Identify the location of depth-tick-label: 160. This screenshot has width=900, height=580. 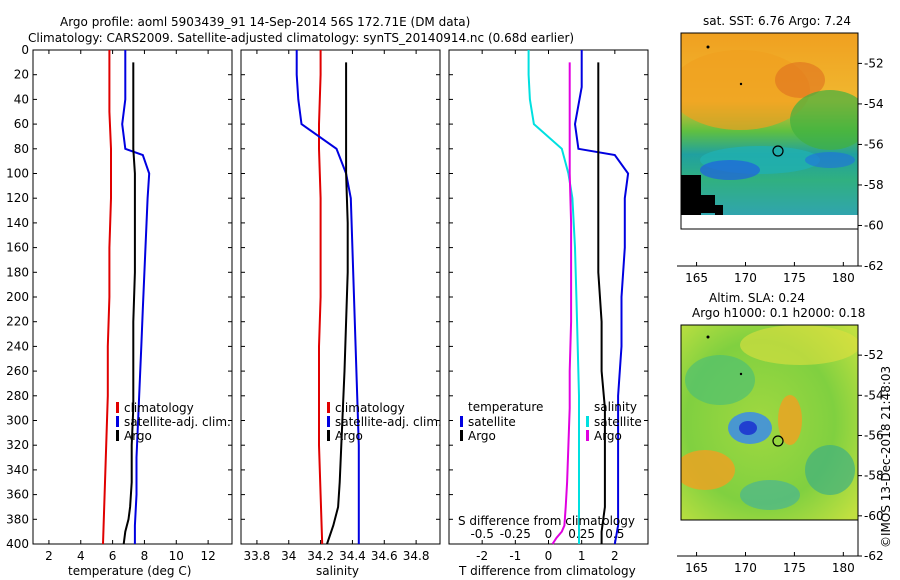
(17, 248).